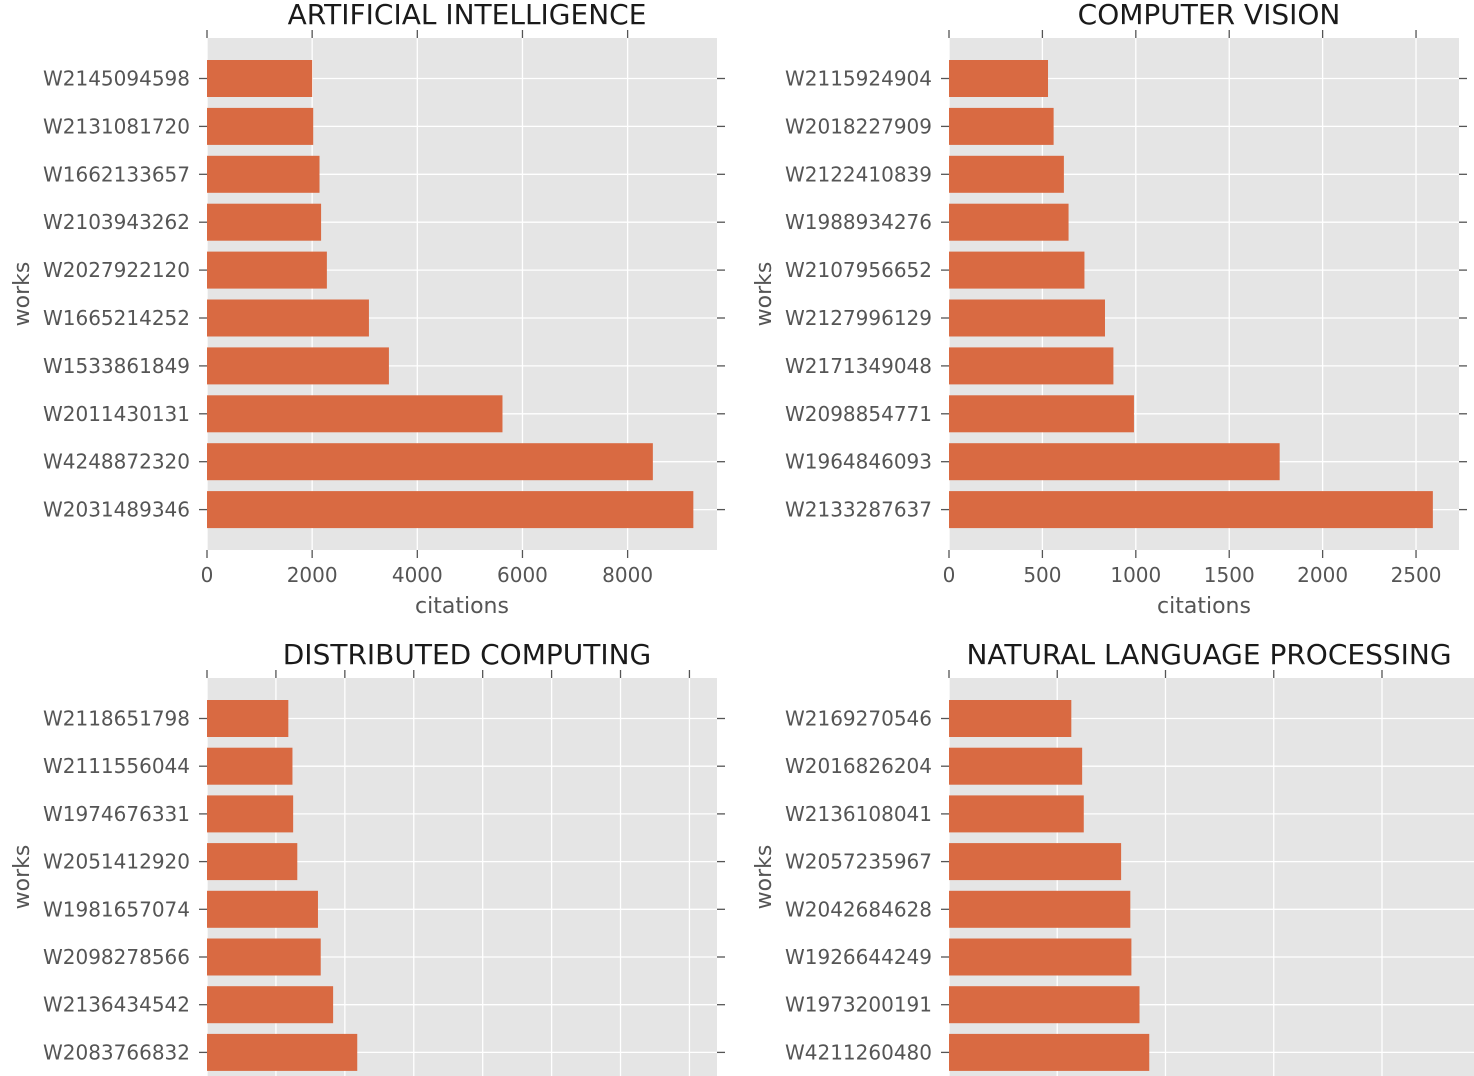  Describe the element at coordinates (1016, 766) in the screenshot. I see `bar-w2016826204` at that location.